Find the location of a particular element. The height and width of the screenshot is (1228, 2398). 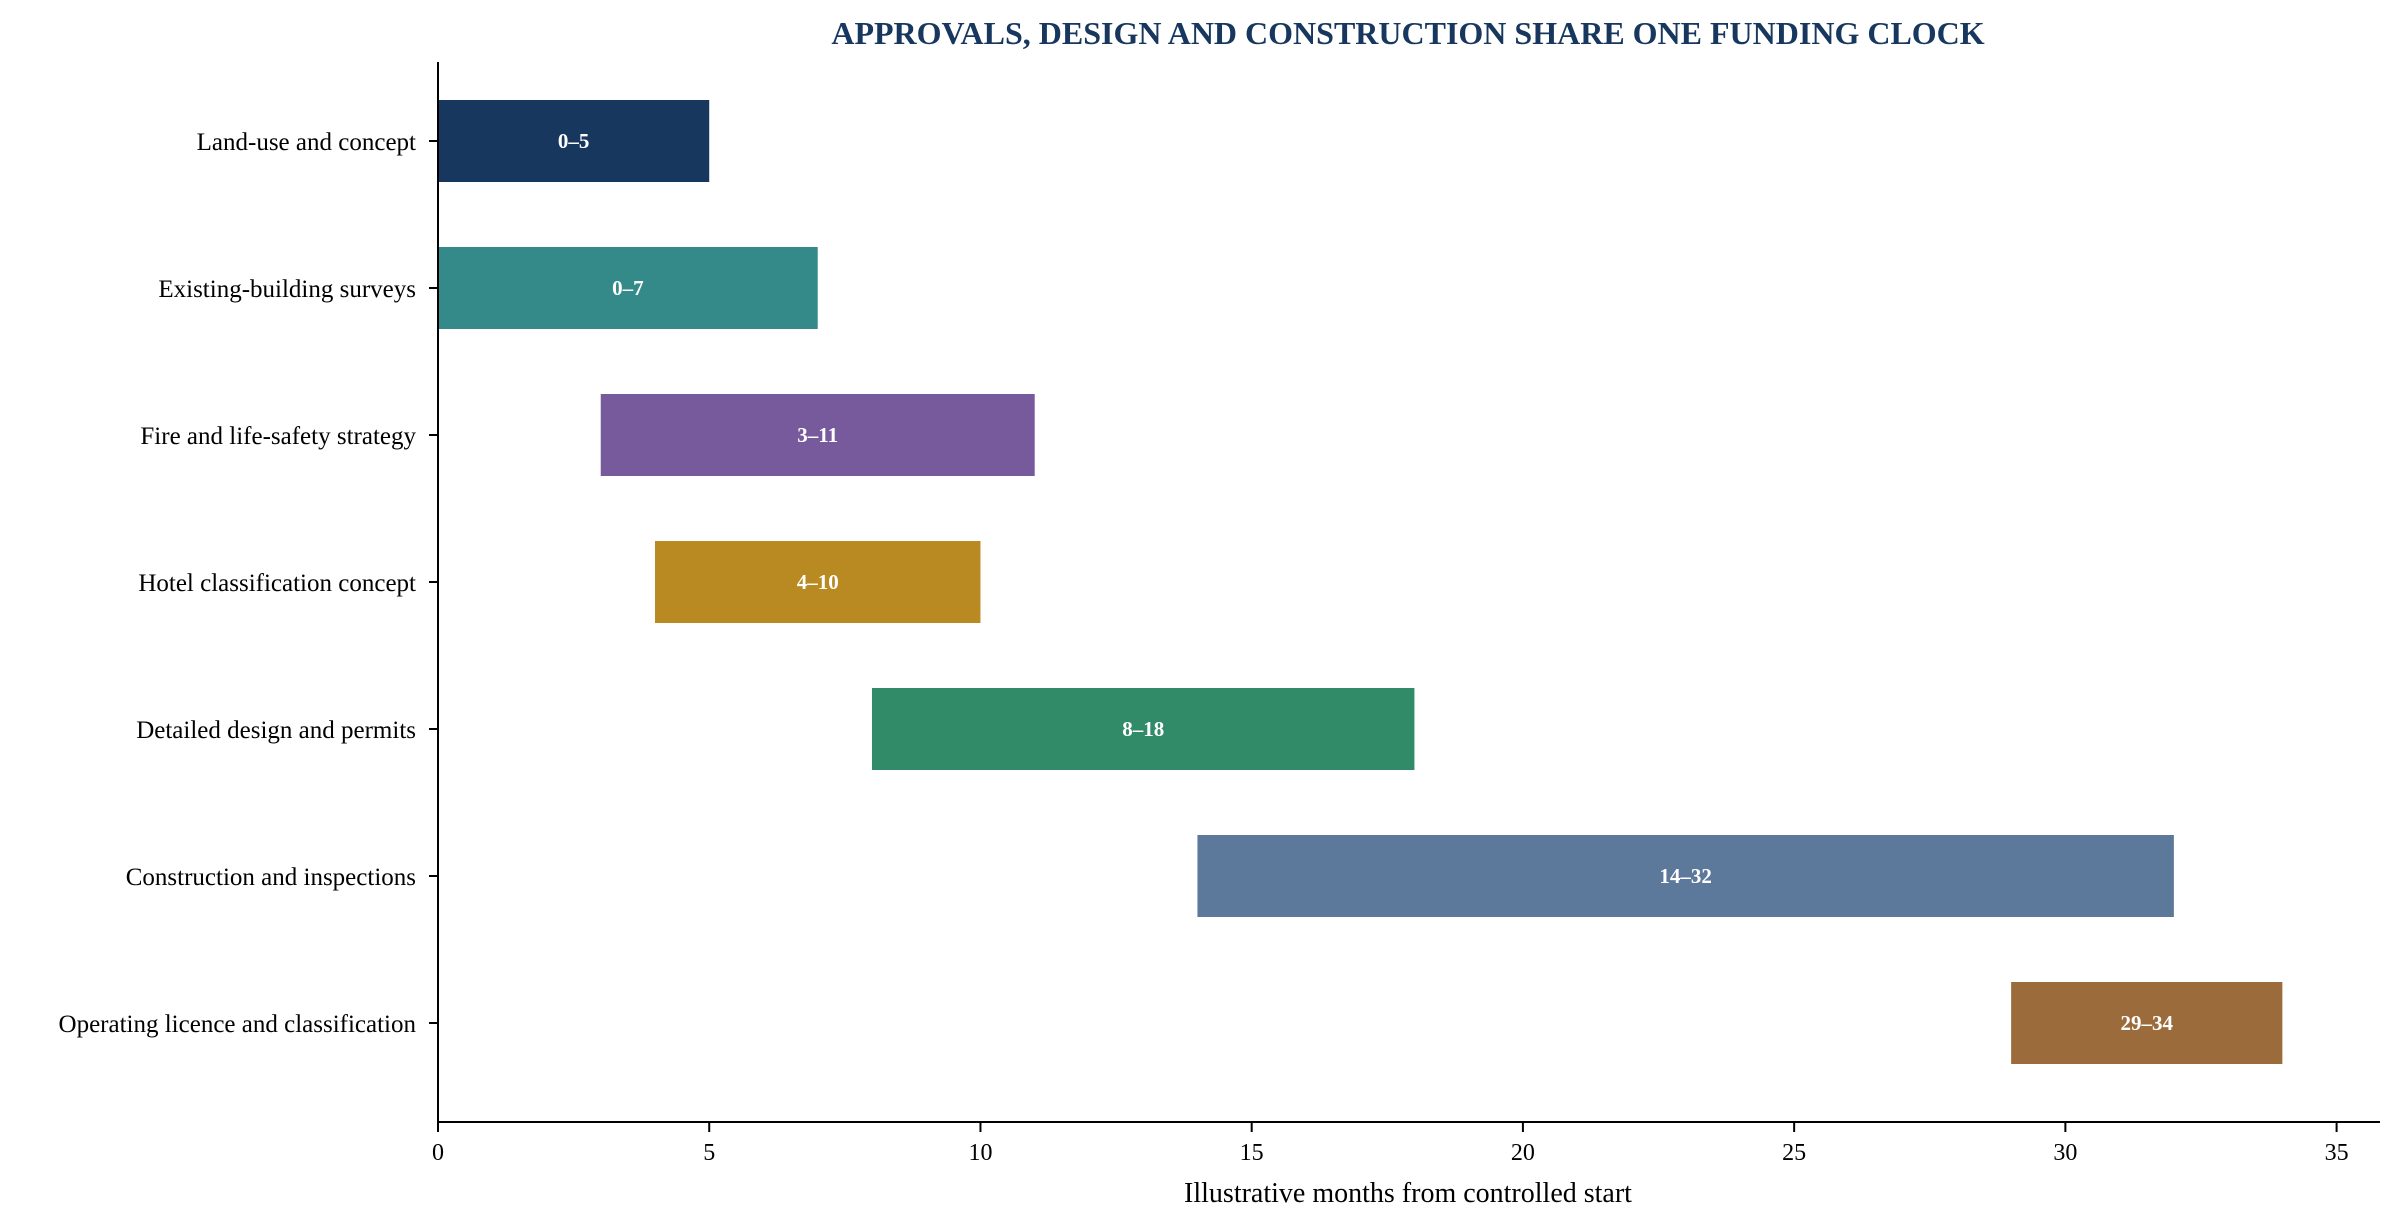

bar-label-6: 14–32 is located at coordinates (1685, 876).